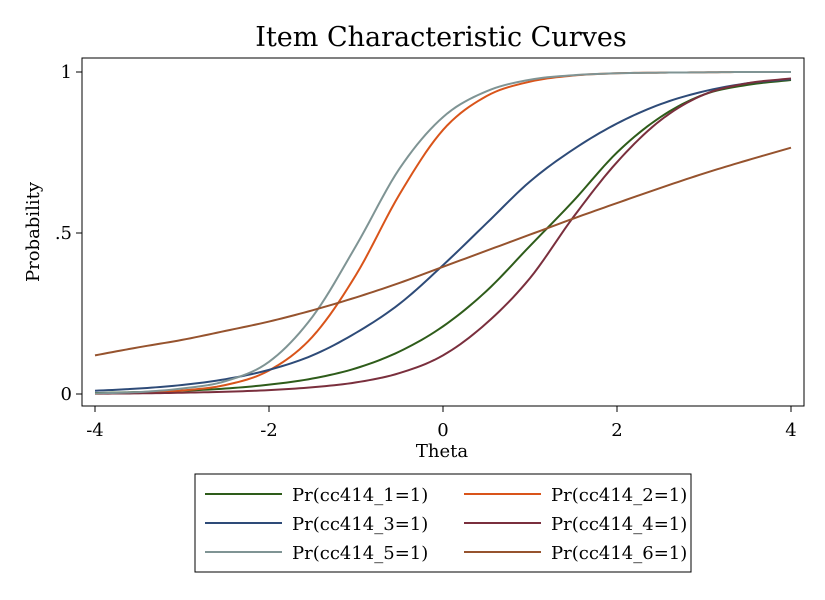 This screenshot has width=825, height=600. I want to click on legend-item: Pr(cc414_6=1), so click(575, 553).